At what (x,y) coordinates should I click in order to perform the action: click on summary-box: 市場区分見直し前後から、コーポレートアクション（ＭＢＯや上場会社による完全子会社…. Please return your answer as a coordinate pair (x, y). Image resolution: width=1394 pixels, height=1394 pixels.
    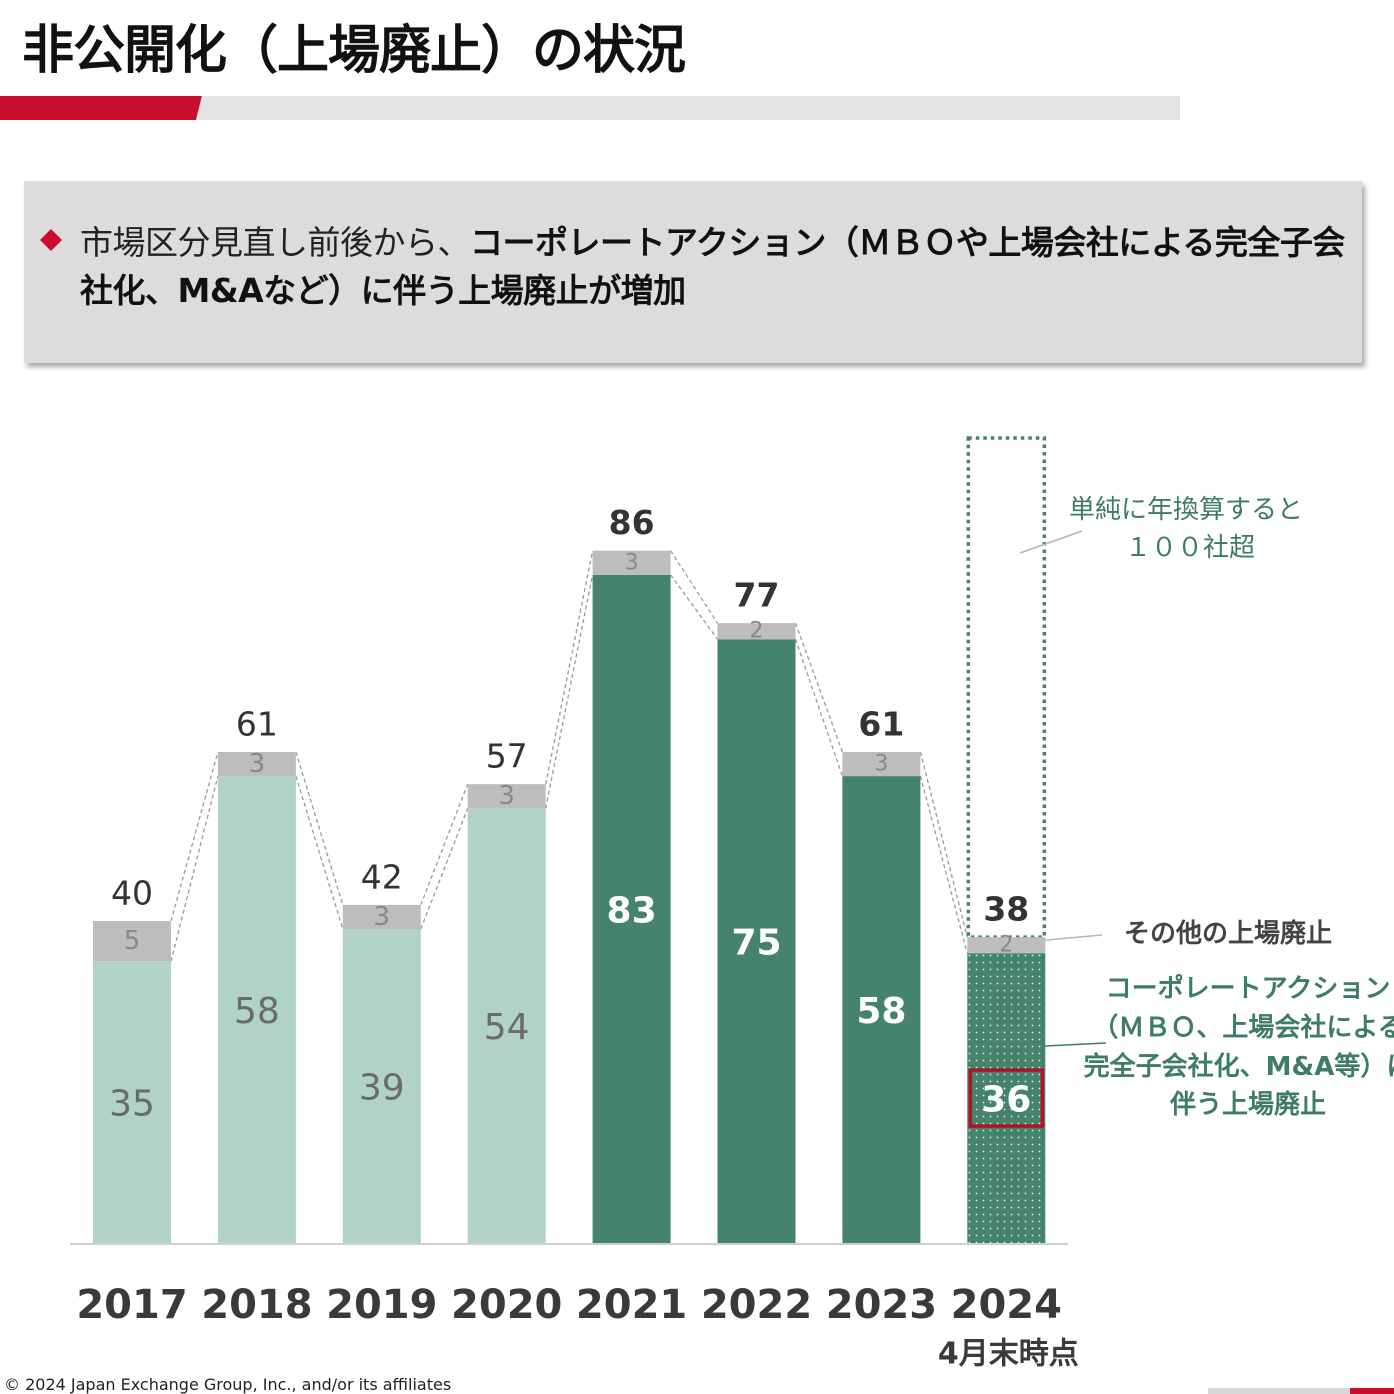
    Looking at the image, I should click on (693, 272).